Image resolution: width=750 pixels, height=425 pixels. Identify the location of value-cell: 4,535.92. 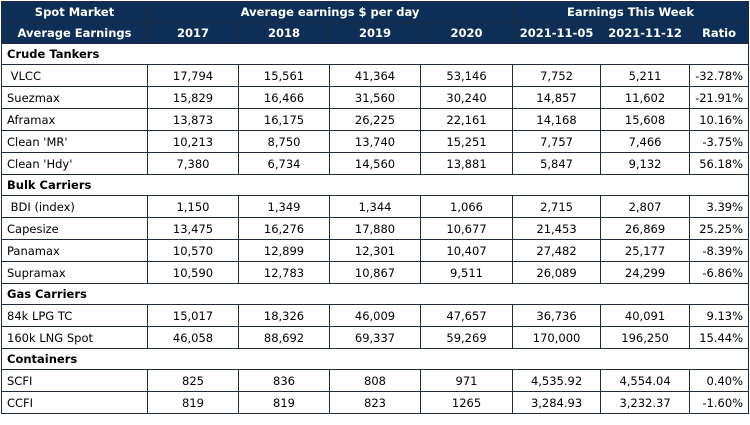
(557, 380).